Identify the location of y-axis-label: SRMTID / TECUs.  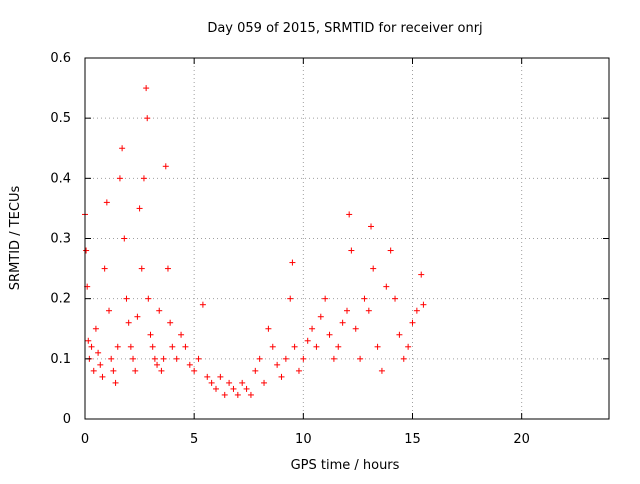
(15, 238).